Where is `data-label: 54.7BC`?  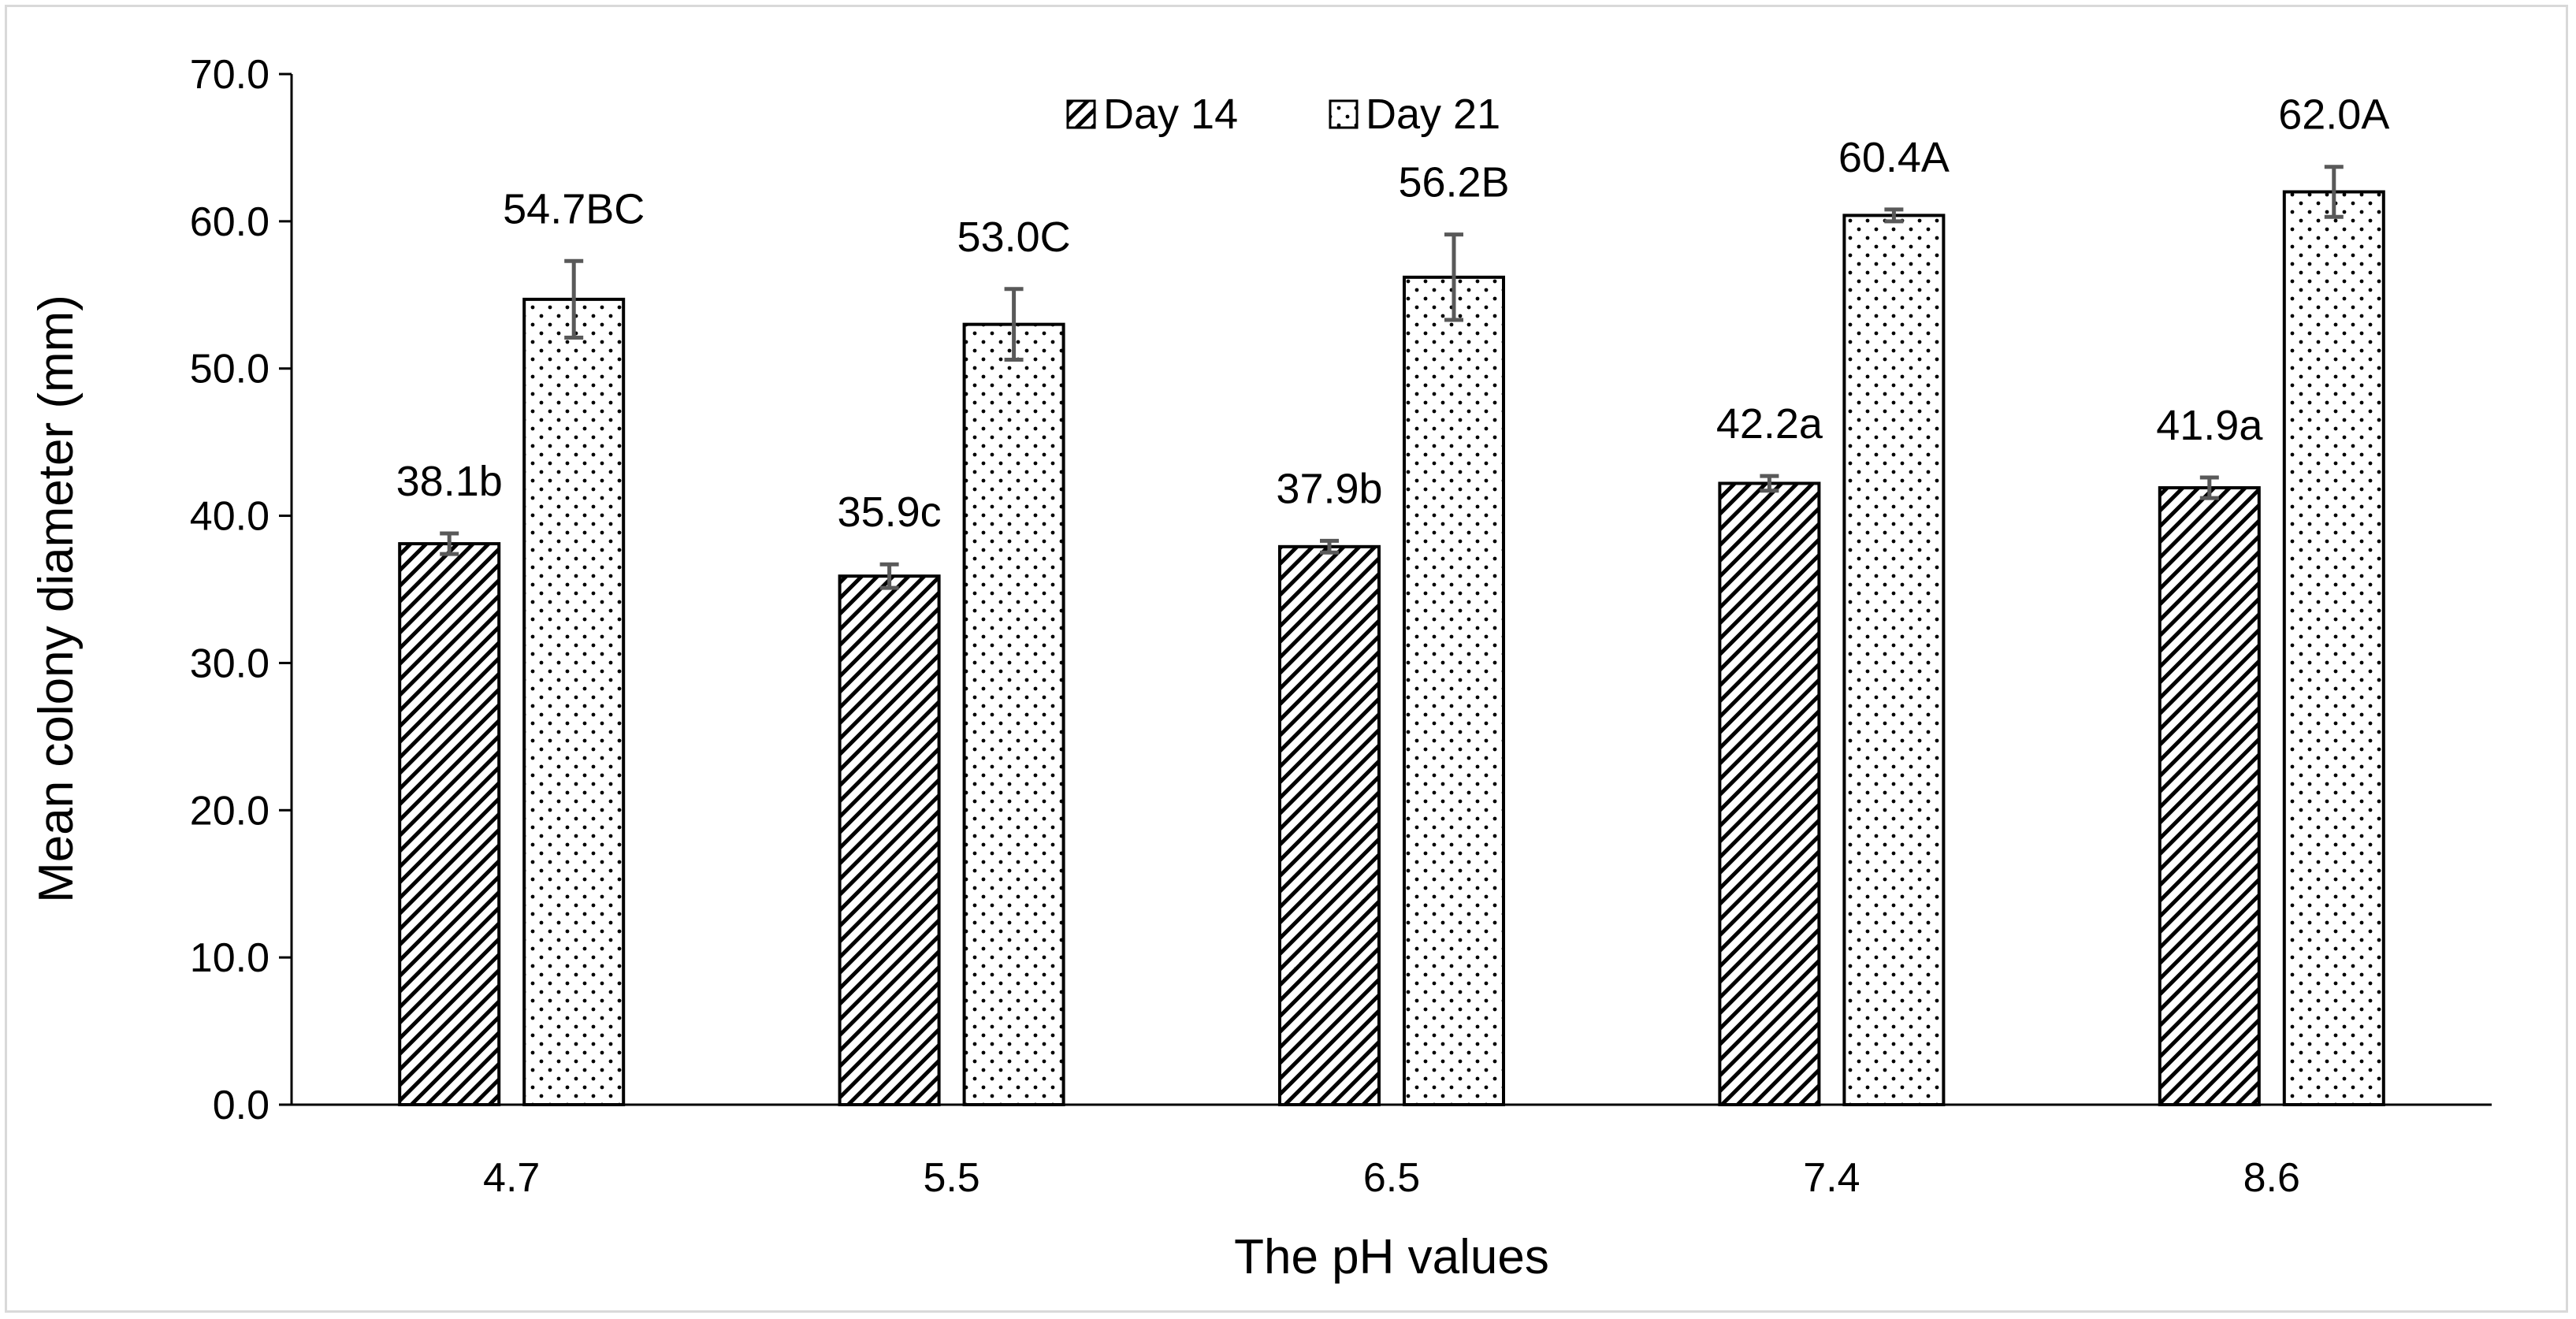 data-label: 54.7BC is located at coordinates (574, 208).